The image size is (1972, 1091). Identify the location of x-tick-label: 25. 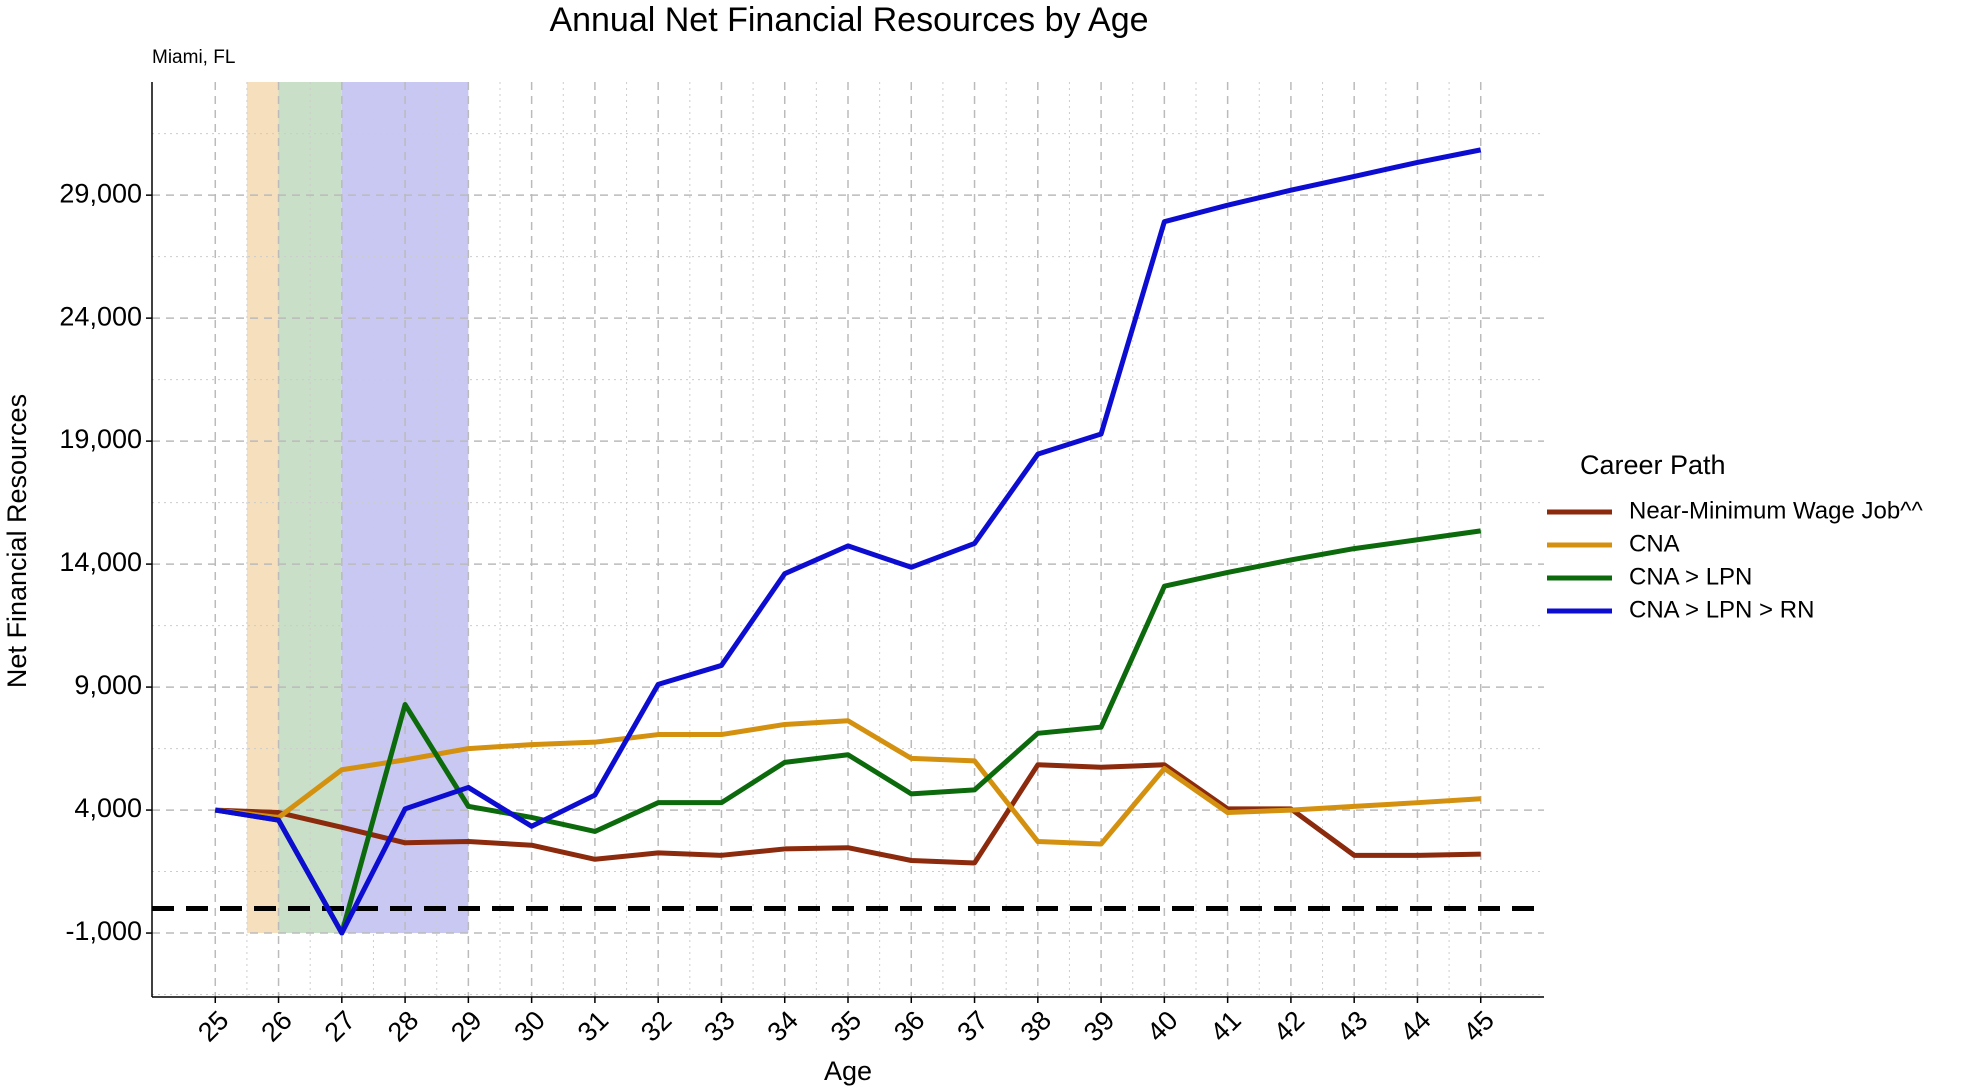
(213, 1026).